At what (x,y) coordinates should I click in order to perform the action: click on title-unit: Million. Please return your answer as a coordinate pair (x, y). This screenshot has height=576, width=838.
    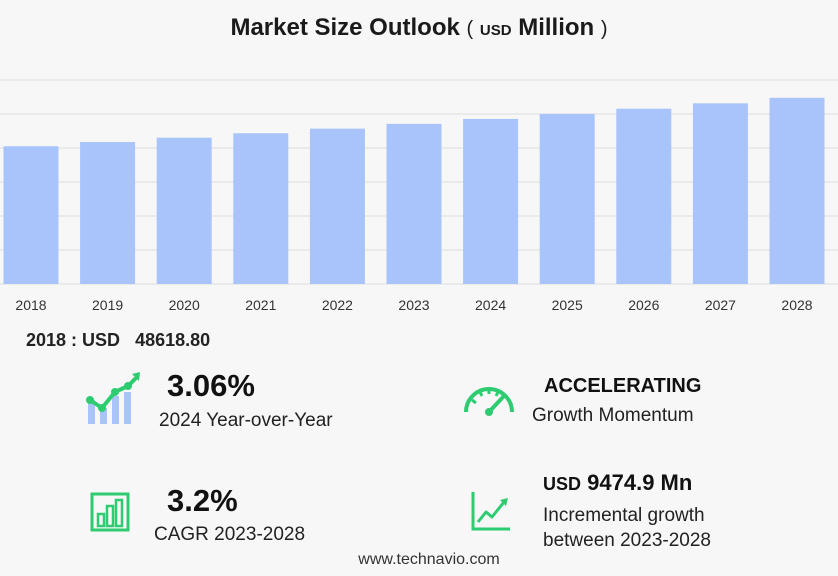
    Looking at the image, I should click on (556, 27).